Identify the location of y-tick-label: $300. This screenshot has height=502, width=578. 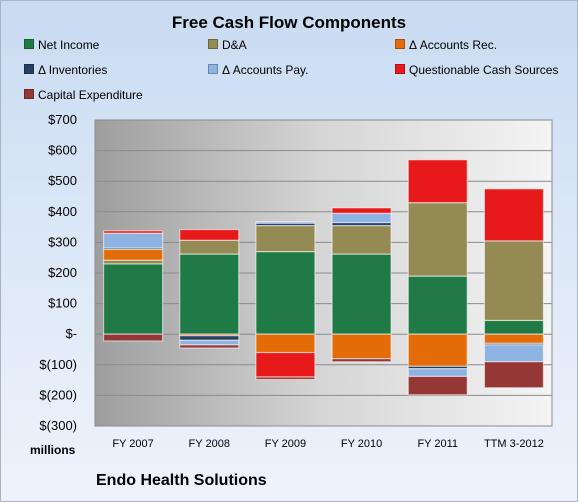
(62, 241).